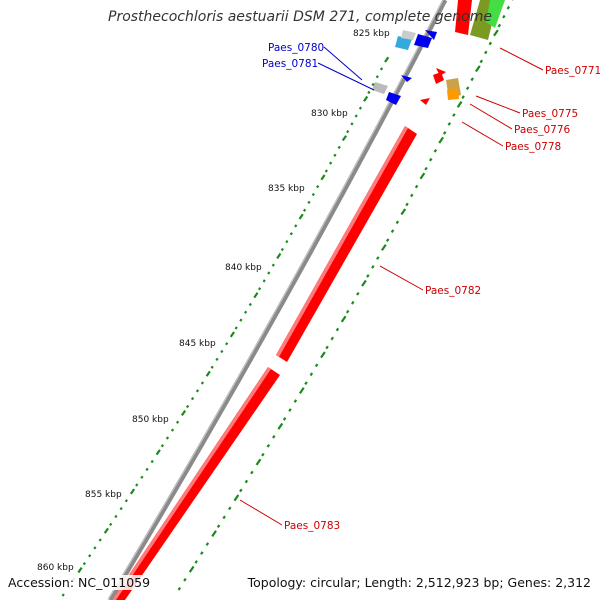 The image size is (600, 600). Describe the element at coordinates (103, 495) in the screenshot. I see `tick-label: 855 kbp` at that location.